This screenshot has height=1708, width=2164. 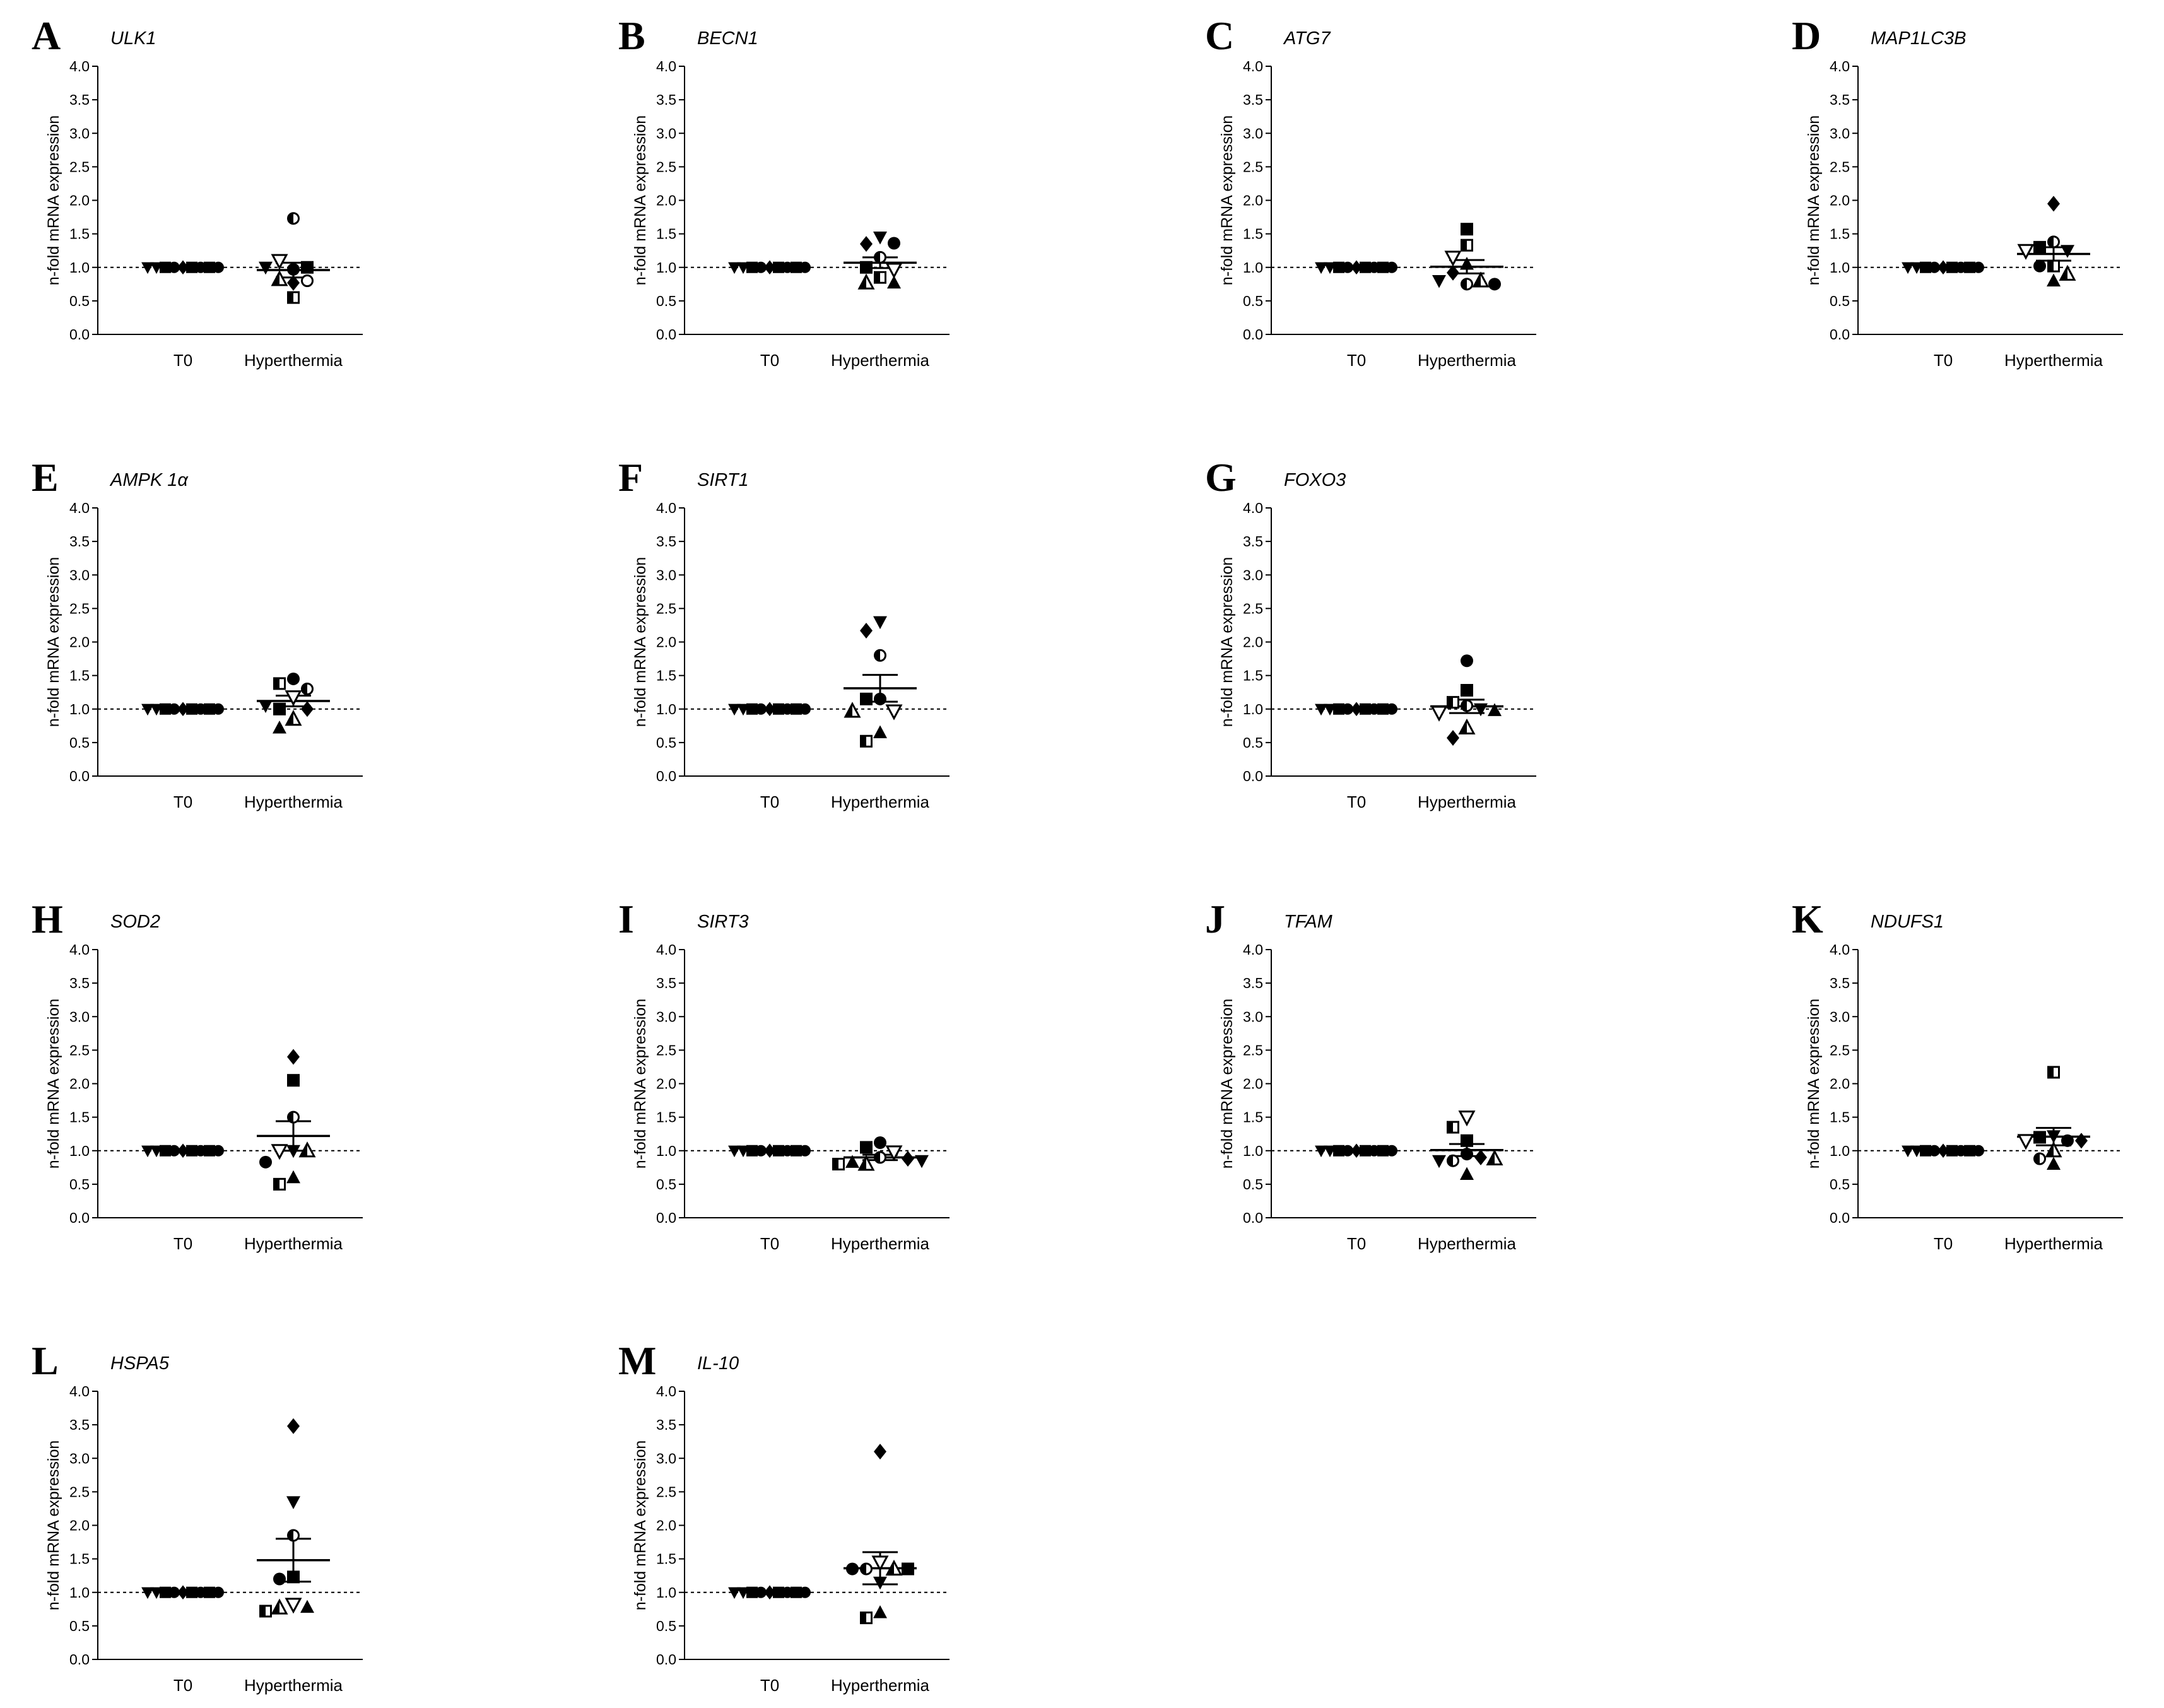 I want to click on gene-title: AMPK 1α, so click(x=149, y=480).